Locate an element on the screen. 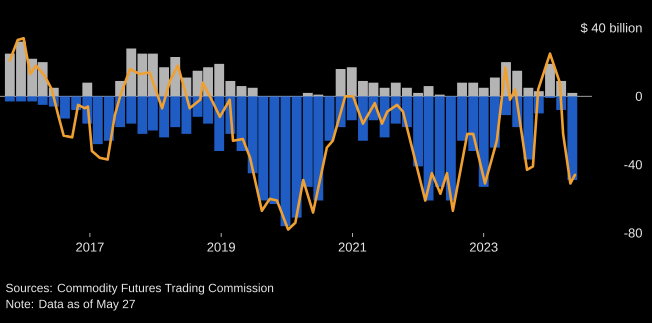 This screenshot has width=652, height=323. x-tick-label: 2023 is located at coordinates (484, 247).